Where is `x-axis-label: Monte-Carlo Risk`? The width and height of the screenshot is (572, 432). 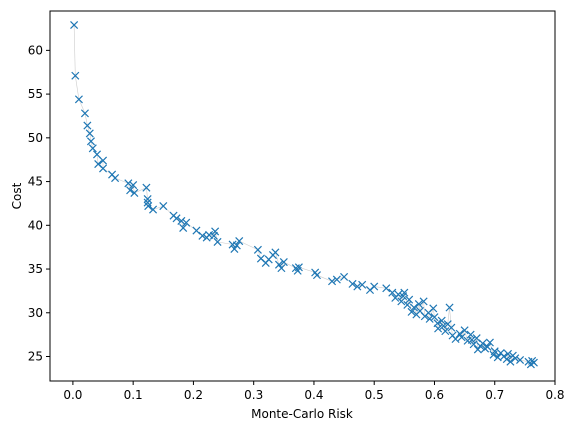
x-axis-label: Monte-Carlo Risk is located at coordinates (302, 414).